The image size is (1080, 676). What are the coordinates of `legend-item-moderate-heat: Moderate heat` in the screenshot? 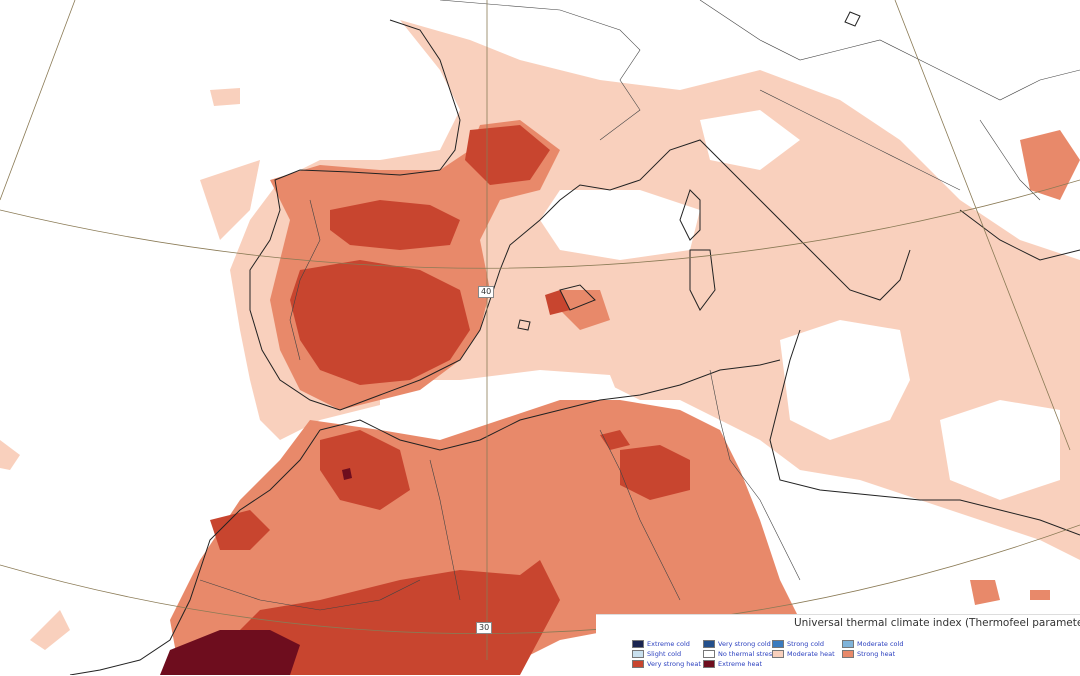 It's located at (803, 654).